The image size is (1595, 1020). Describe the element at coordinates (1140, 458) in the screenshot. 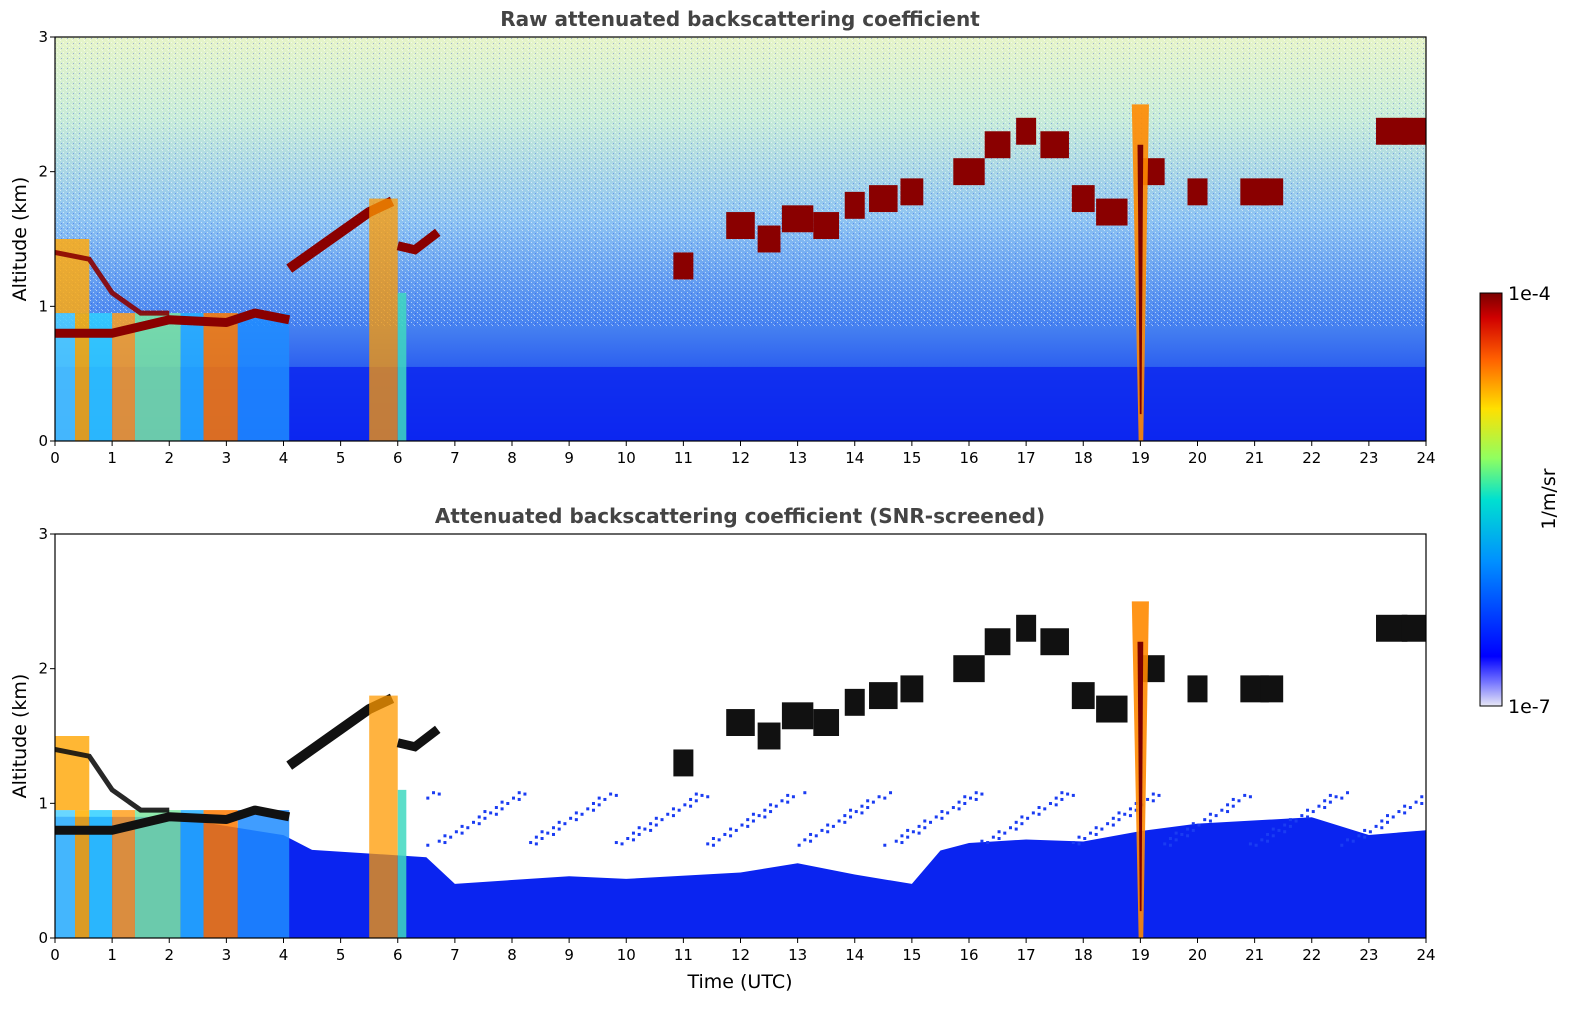

I see `x-tick-label: 19` at that location.